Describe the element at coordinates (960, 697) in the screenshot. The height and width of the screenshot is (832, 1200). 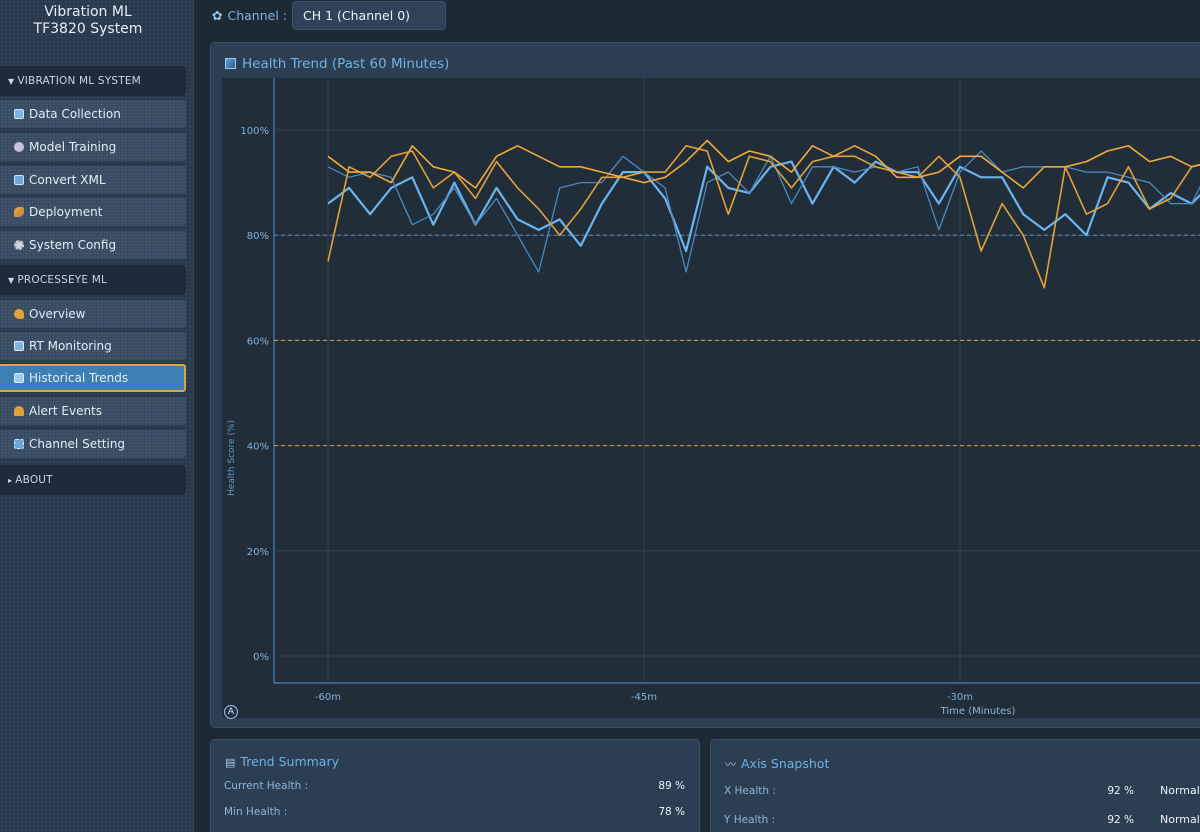
I see `x-tick-label: -30m` at that location.